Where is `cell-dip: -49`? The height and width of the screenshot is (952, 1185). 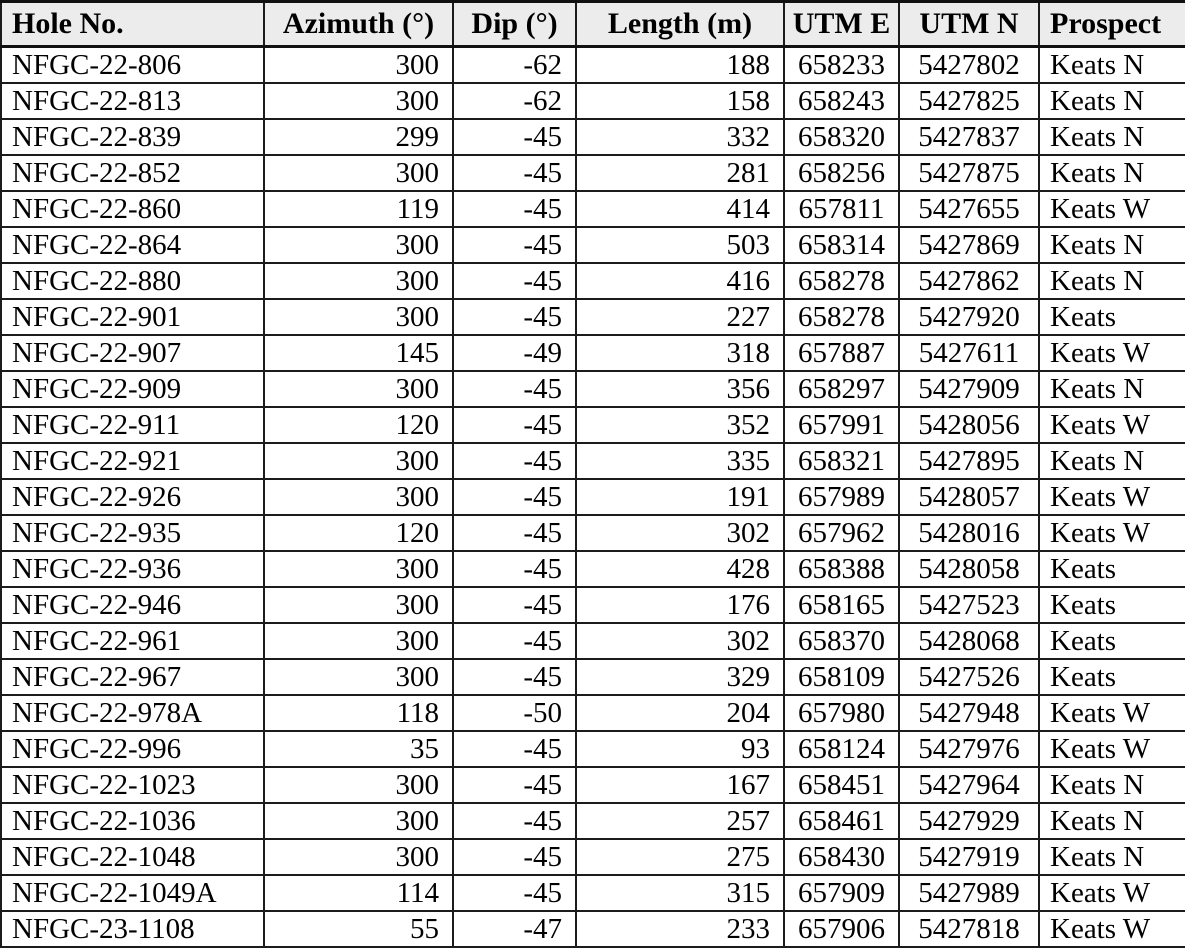 cell-dip: -49 is located at coordinates (514, 353).